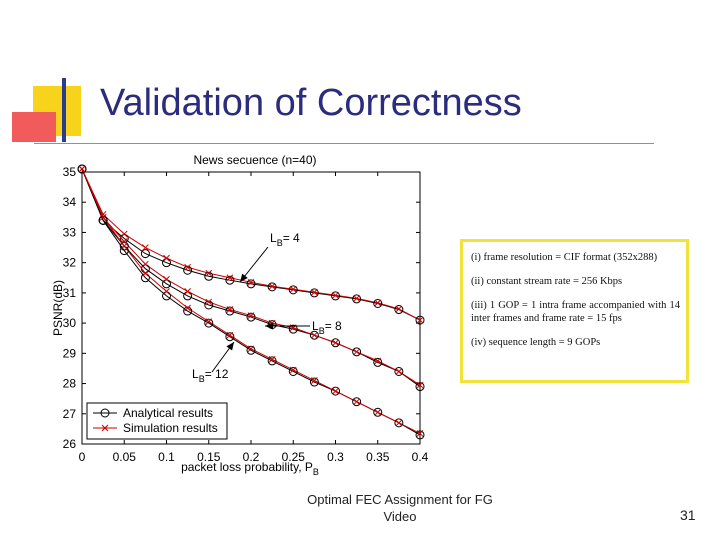 The width and height of the screenshot is (720, 540). Describe the element at coordinates (195, 374) in the screenshot. I see `annotation-l: L` at that location.